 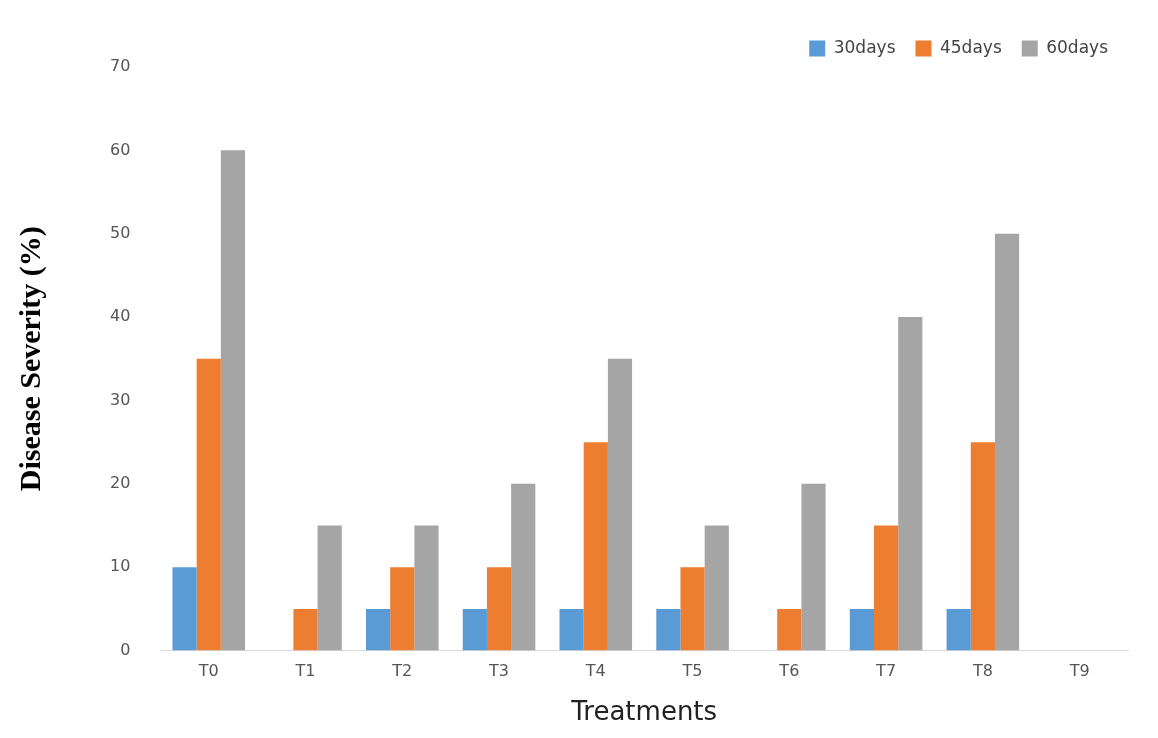 What do you see at coordinates (120, 566) in the screenshot?
I see `y-tick-label: 10` at bounding box center [120, 566].